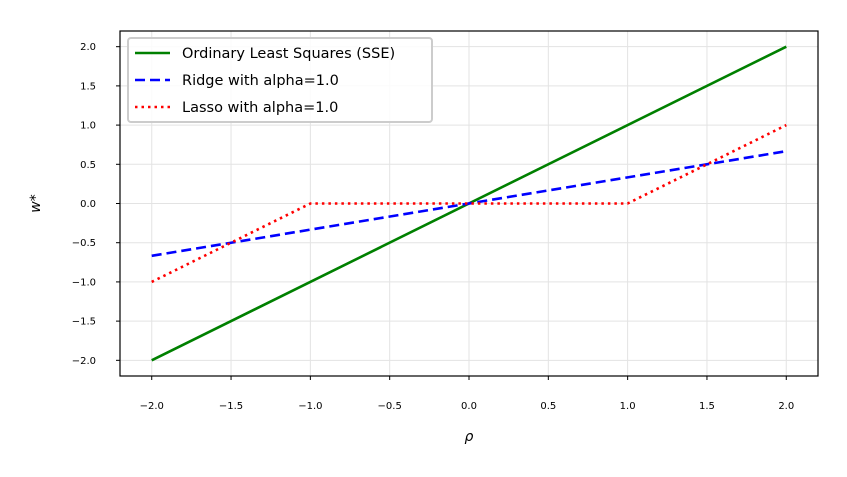 This screenshot has height=477, width=847. What do you see at coordinates (88, 204) in the screenshot?
I see `y-tick-label: 0.0` at bounding box center [88, 204].